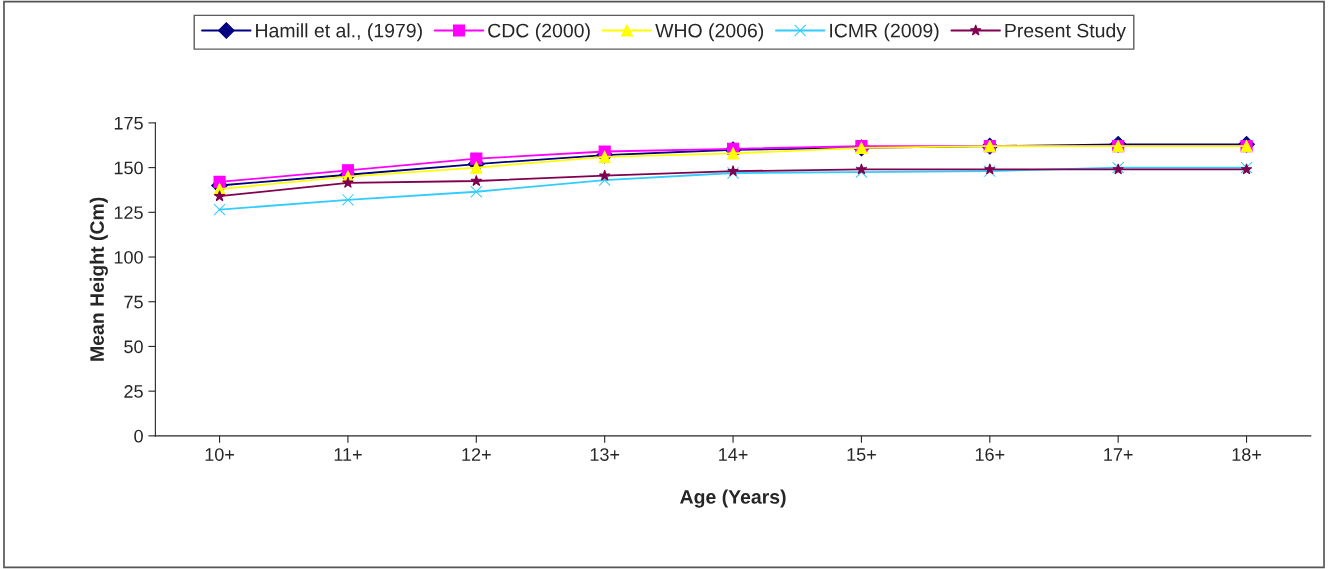 This screenshot has height=569, width=1328. Describe the element at coordinates (733, 498) in the screenshot. I see `x-axis-title: Age (Years)` at that location.